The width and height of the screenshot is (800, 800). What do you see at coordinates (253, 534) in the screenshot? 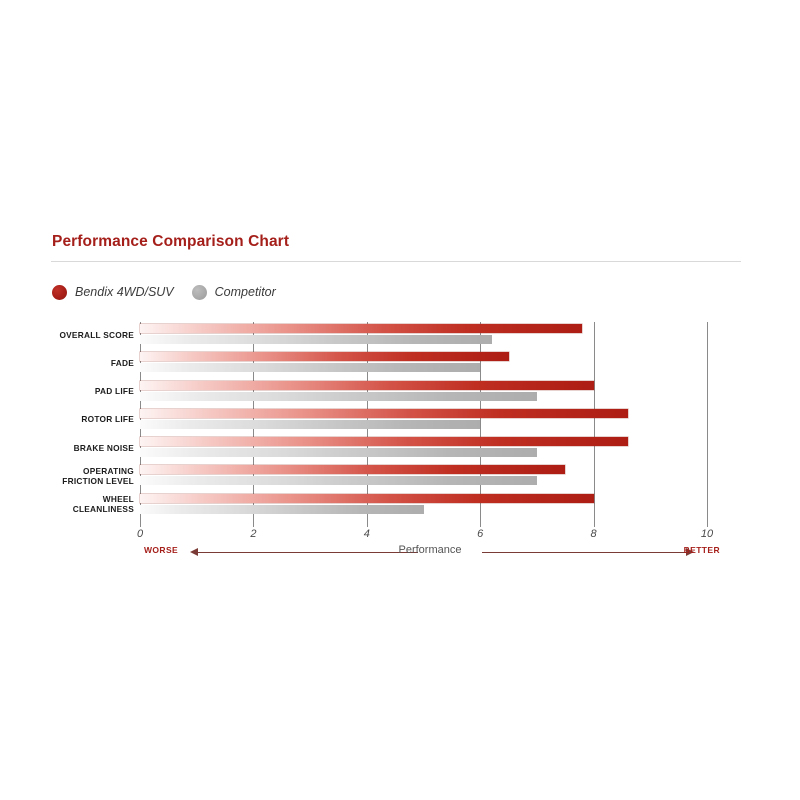
I see `tick-label-2: 2` at bounding box center [253, 534].